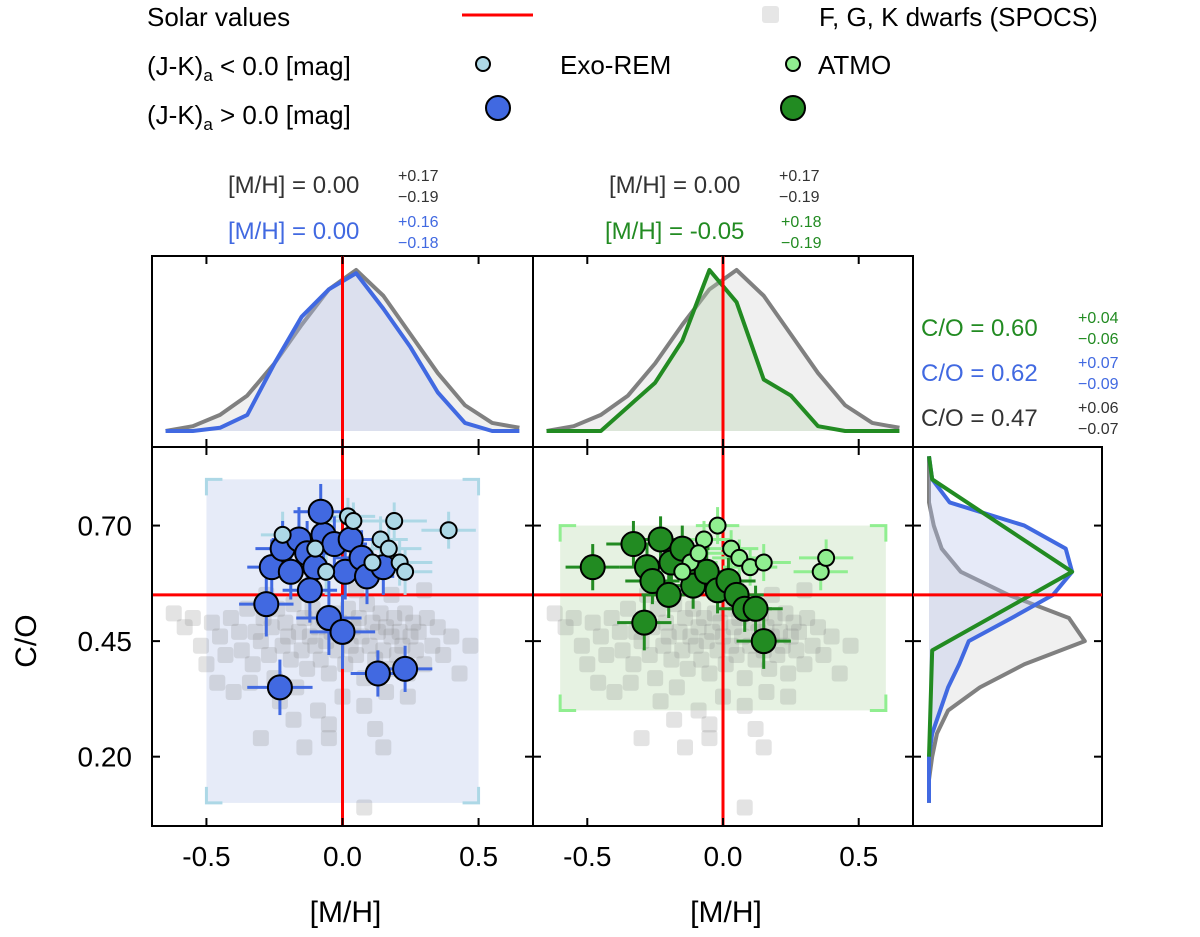 This screenshot has width=1200, height=937. I want to click on svg-text: −0.07, so click(1098, 429).